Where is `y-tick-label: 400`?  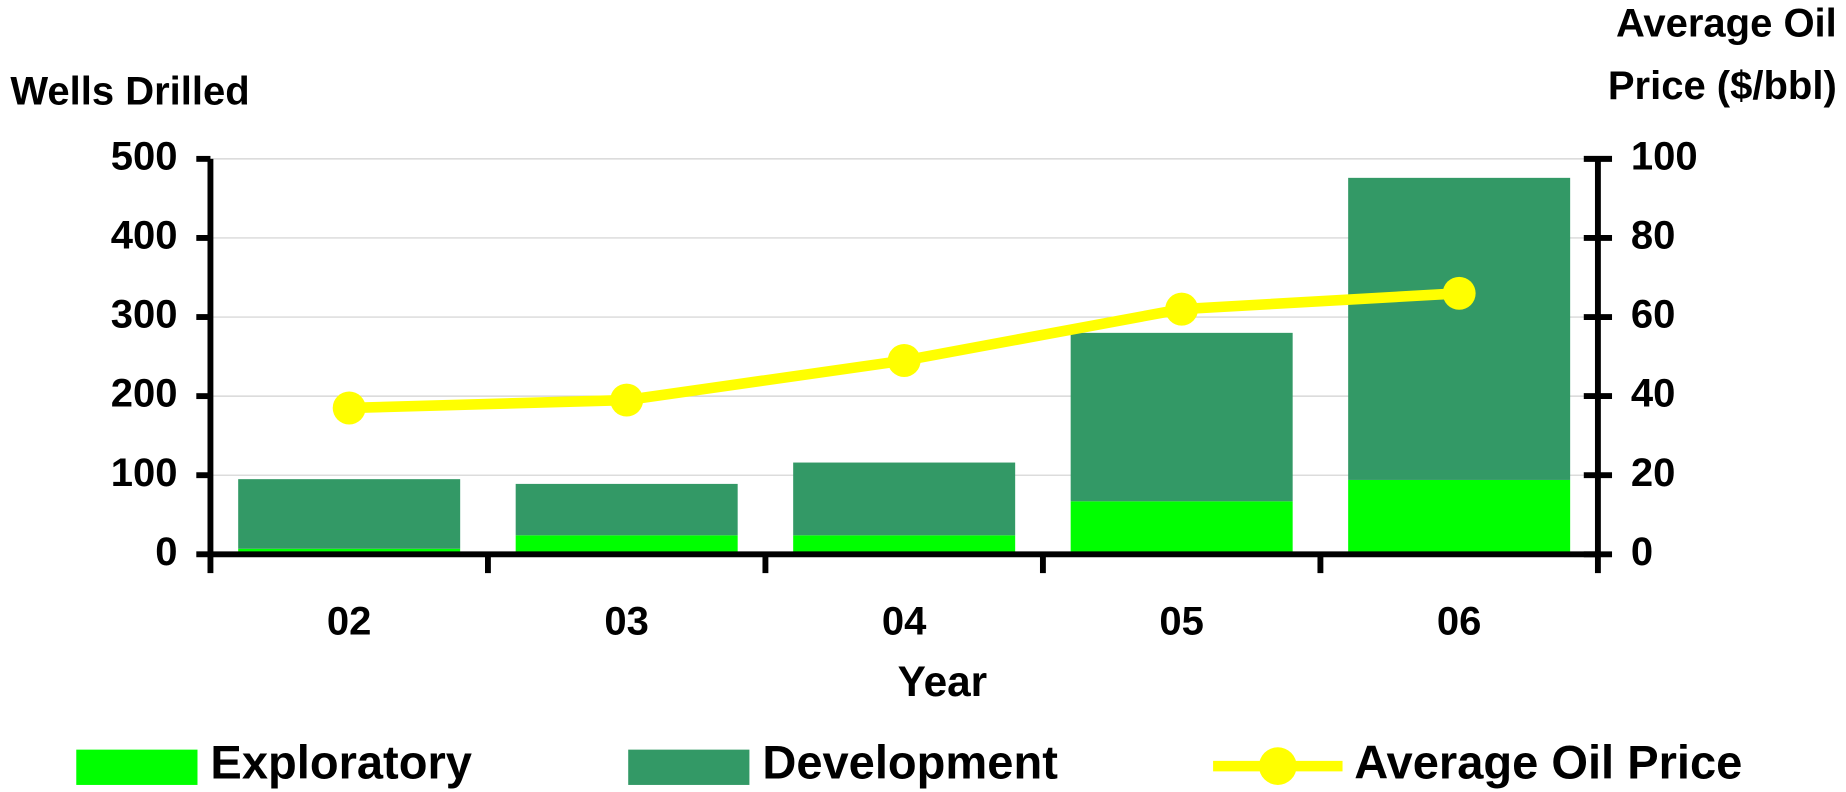 y-tick-label: 400 is located at coordinates (144, 236).